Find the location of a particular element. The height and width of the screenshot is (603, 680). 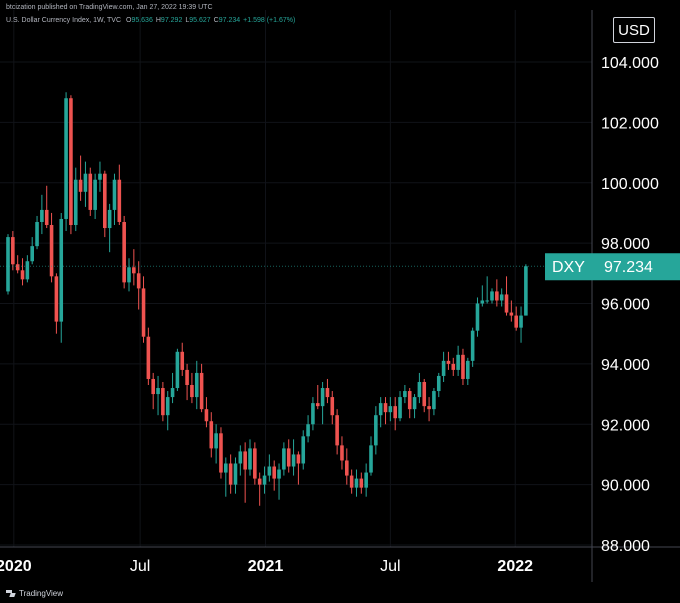

ohlc-value: 95.627 is located at coordinates (200, 20).